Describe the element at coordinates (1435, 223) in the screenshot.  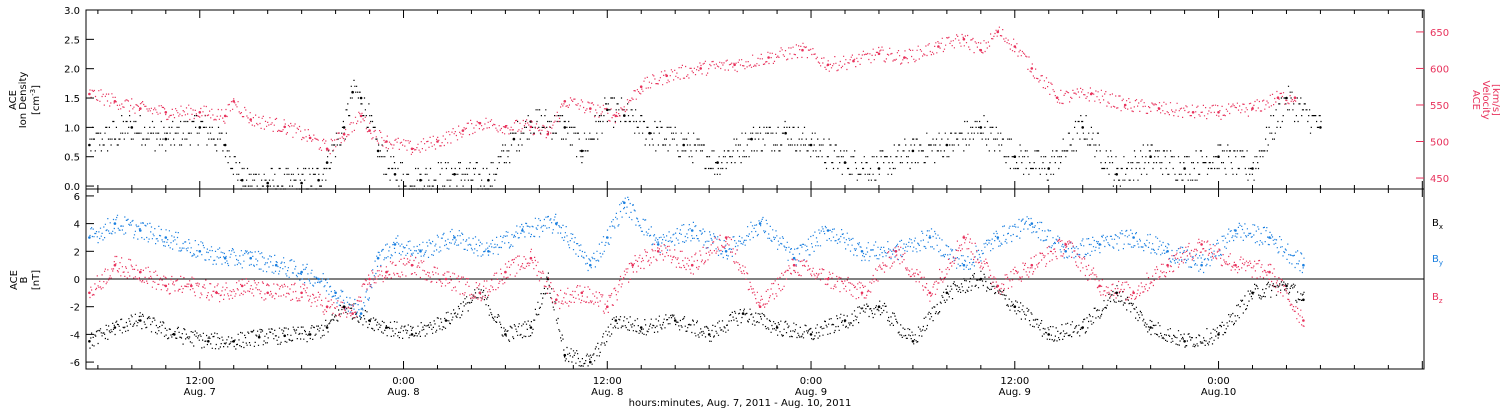
I see `legend-bx-base: B` at that location.